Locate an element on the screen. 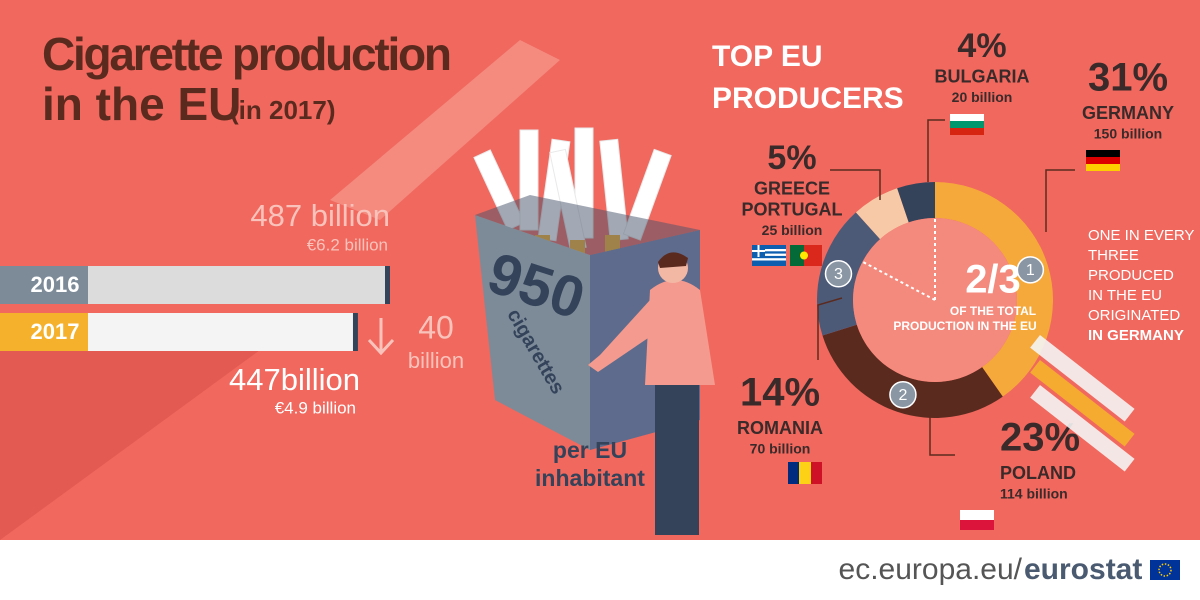  flag-germany is located at coordinates (1103, 160).